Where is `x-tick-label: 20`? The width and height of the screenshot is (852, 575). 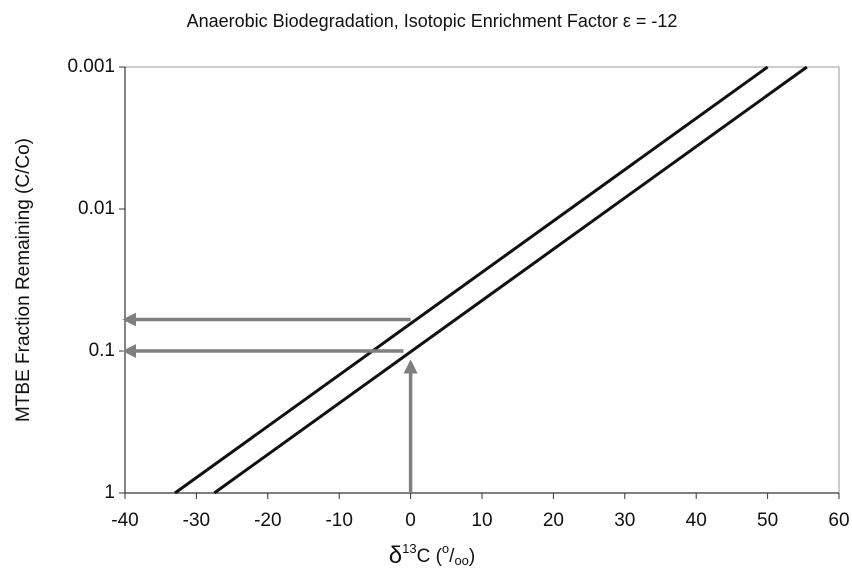 x-tick-label: 20 is located at coordinates (553, 520).